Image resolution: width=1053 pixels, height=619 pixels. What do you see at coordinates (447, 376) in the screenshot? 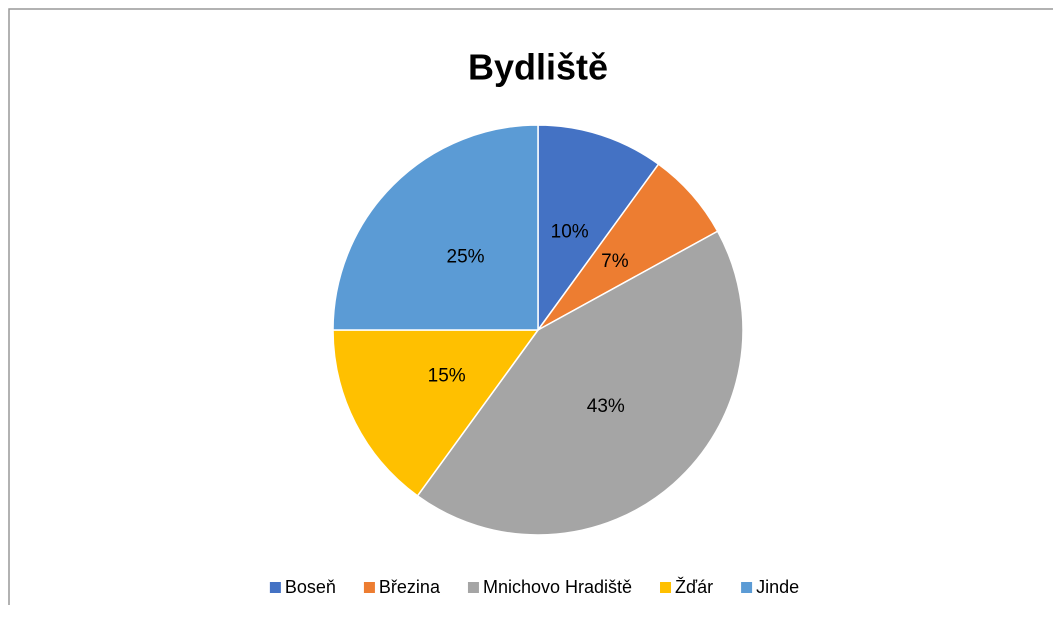
I see `data-label: 15%` at bounding box center [447, 376].